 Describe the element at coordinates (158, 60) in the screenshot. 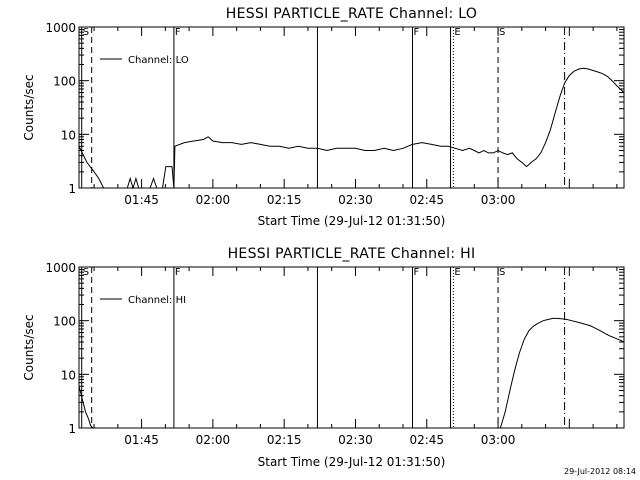

I see `legend-entry: Channel: LO` at that location.